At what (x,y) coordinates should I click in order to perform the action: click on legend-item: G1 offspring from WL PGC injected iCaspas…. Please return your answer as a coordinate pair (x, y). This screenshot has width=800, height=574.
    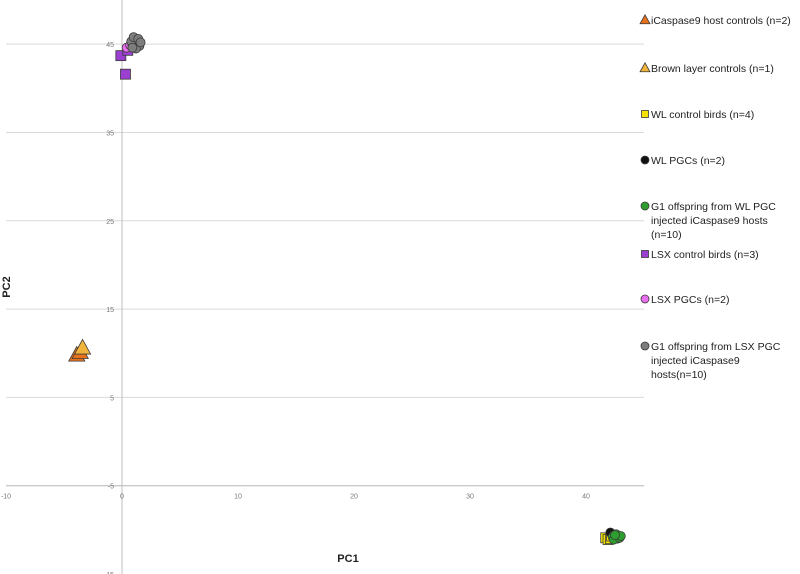
    Looking at the image, I should click on (708, 221).